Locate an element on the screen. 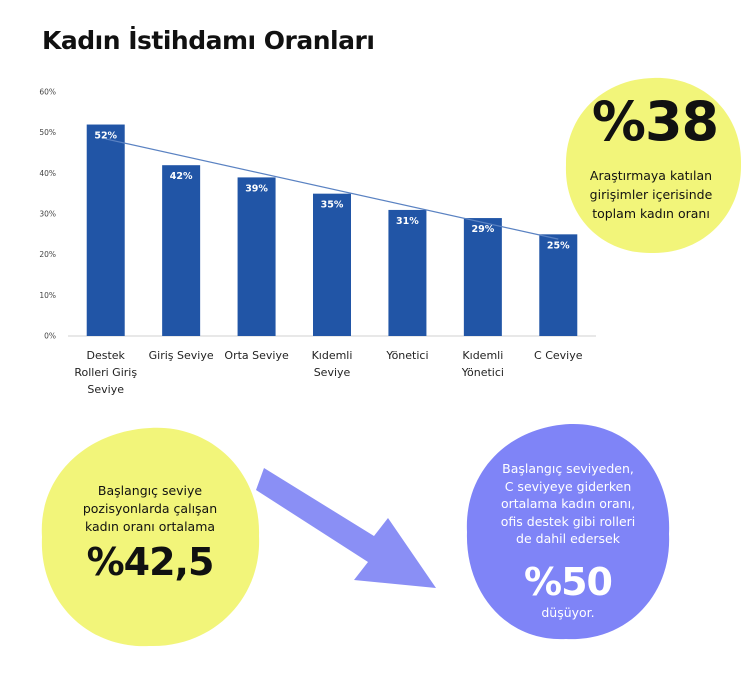  bar-value-label: 31% is located at coordinates (407, 221).